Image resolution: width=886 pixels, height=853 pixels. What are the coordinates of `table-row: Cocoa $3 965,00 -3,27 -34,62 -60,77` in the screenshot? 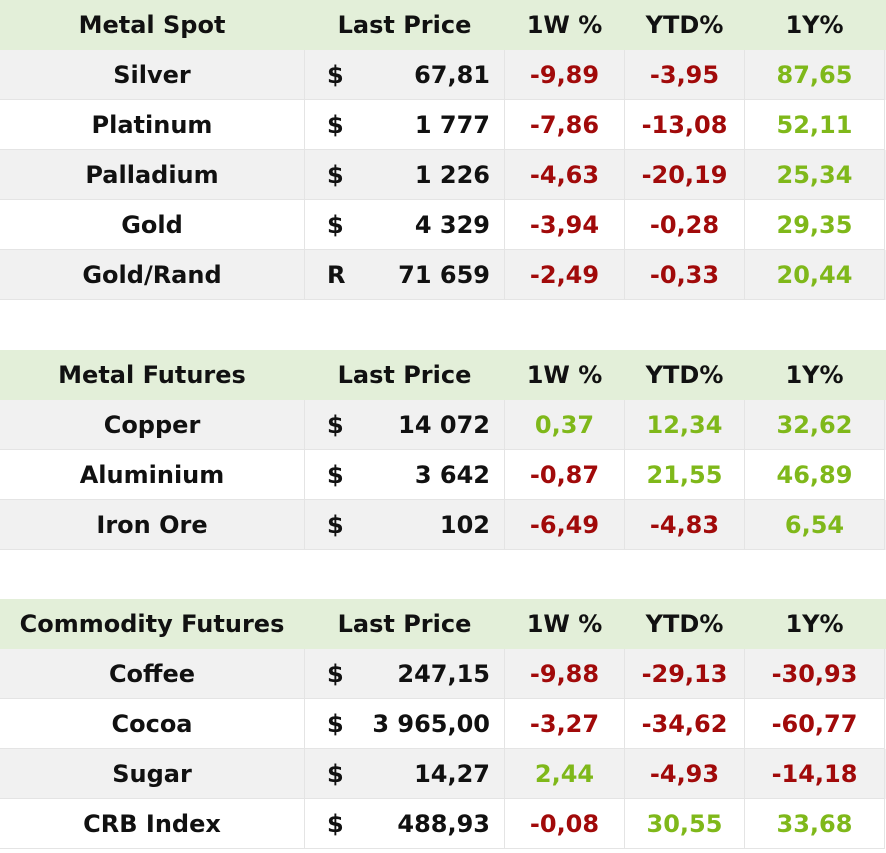 It's located at (443, 724).